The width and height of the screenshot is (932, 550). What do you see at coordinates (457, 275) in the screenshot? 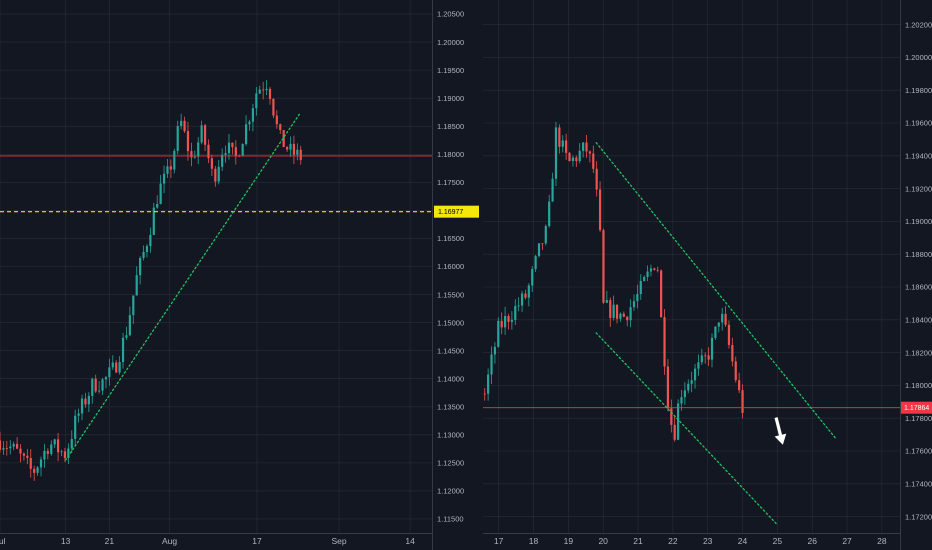
I see `price-axis` at bounding box center [457, 275].